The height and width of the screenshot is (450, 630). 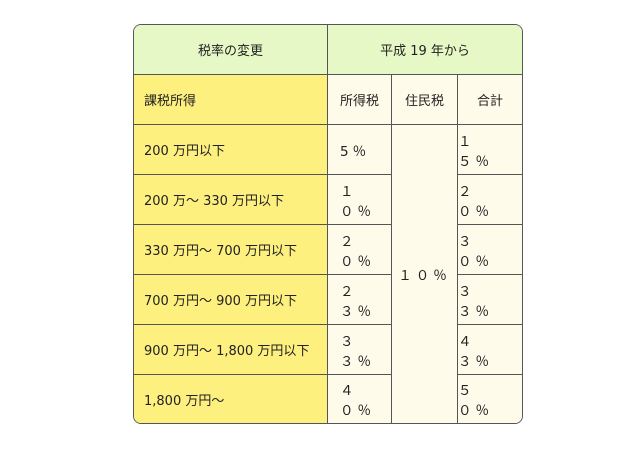 What do you see at coordinates (425, 100) in the screenshot?
I see `resident-tax-header: 住民税` at bounding box center [425, 100].